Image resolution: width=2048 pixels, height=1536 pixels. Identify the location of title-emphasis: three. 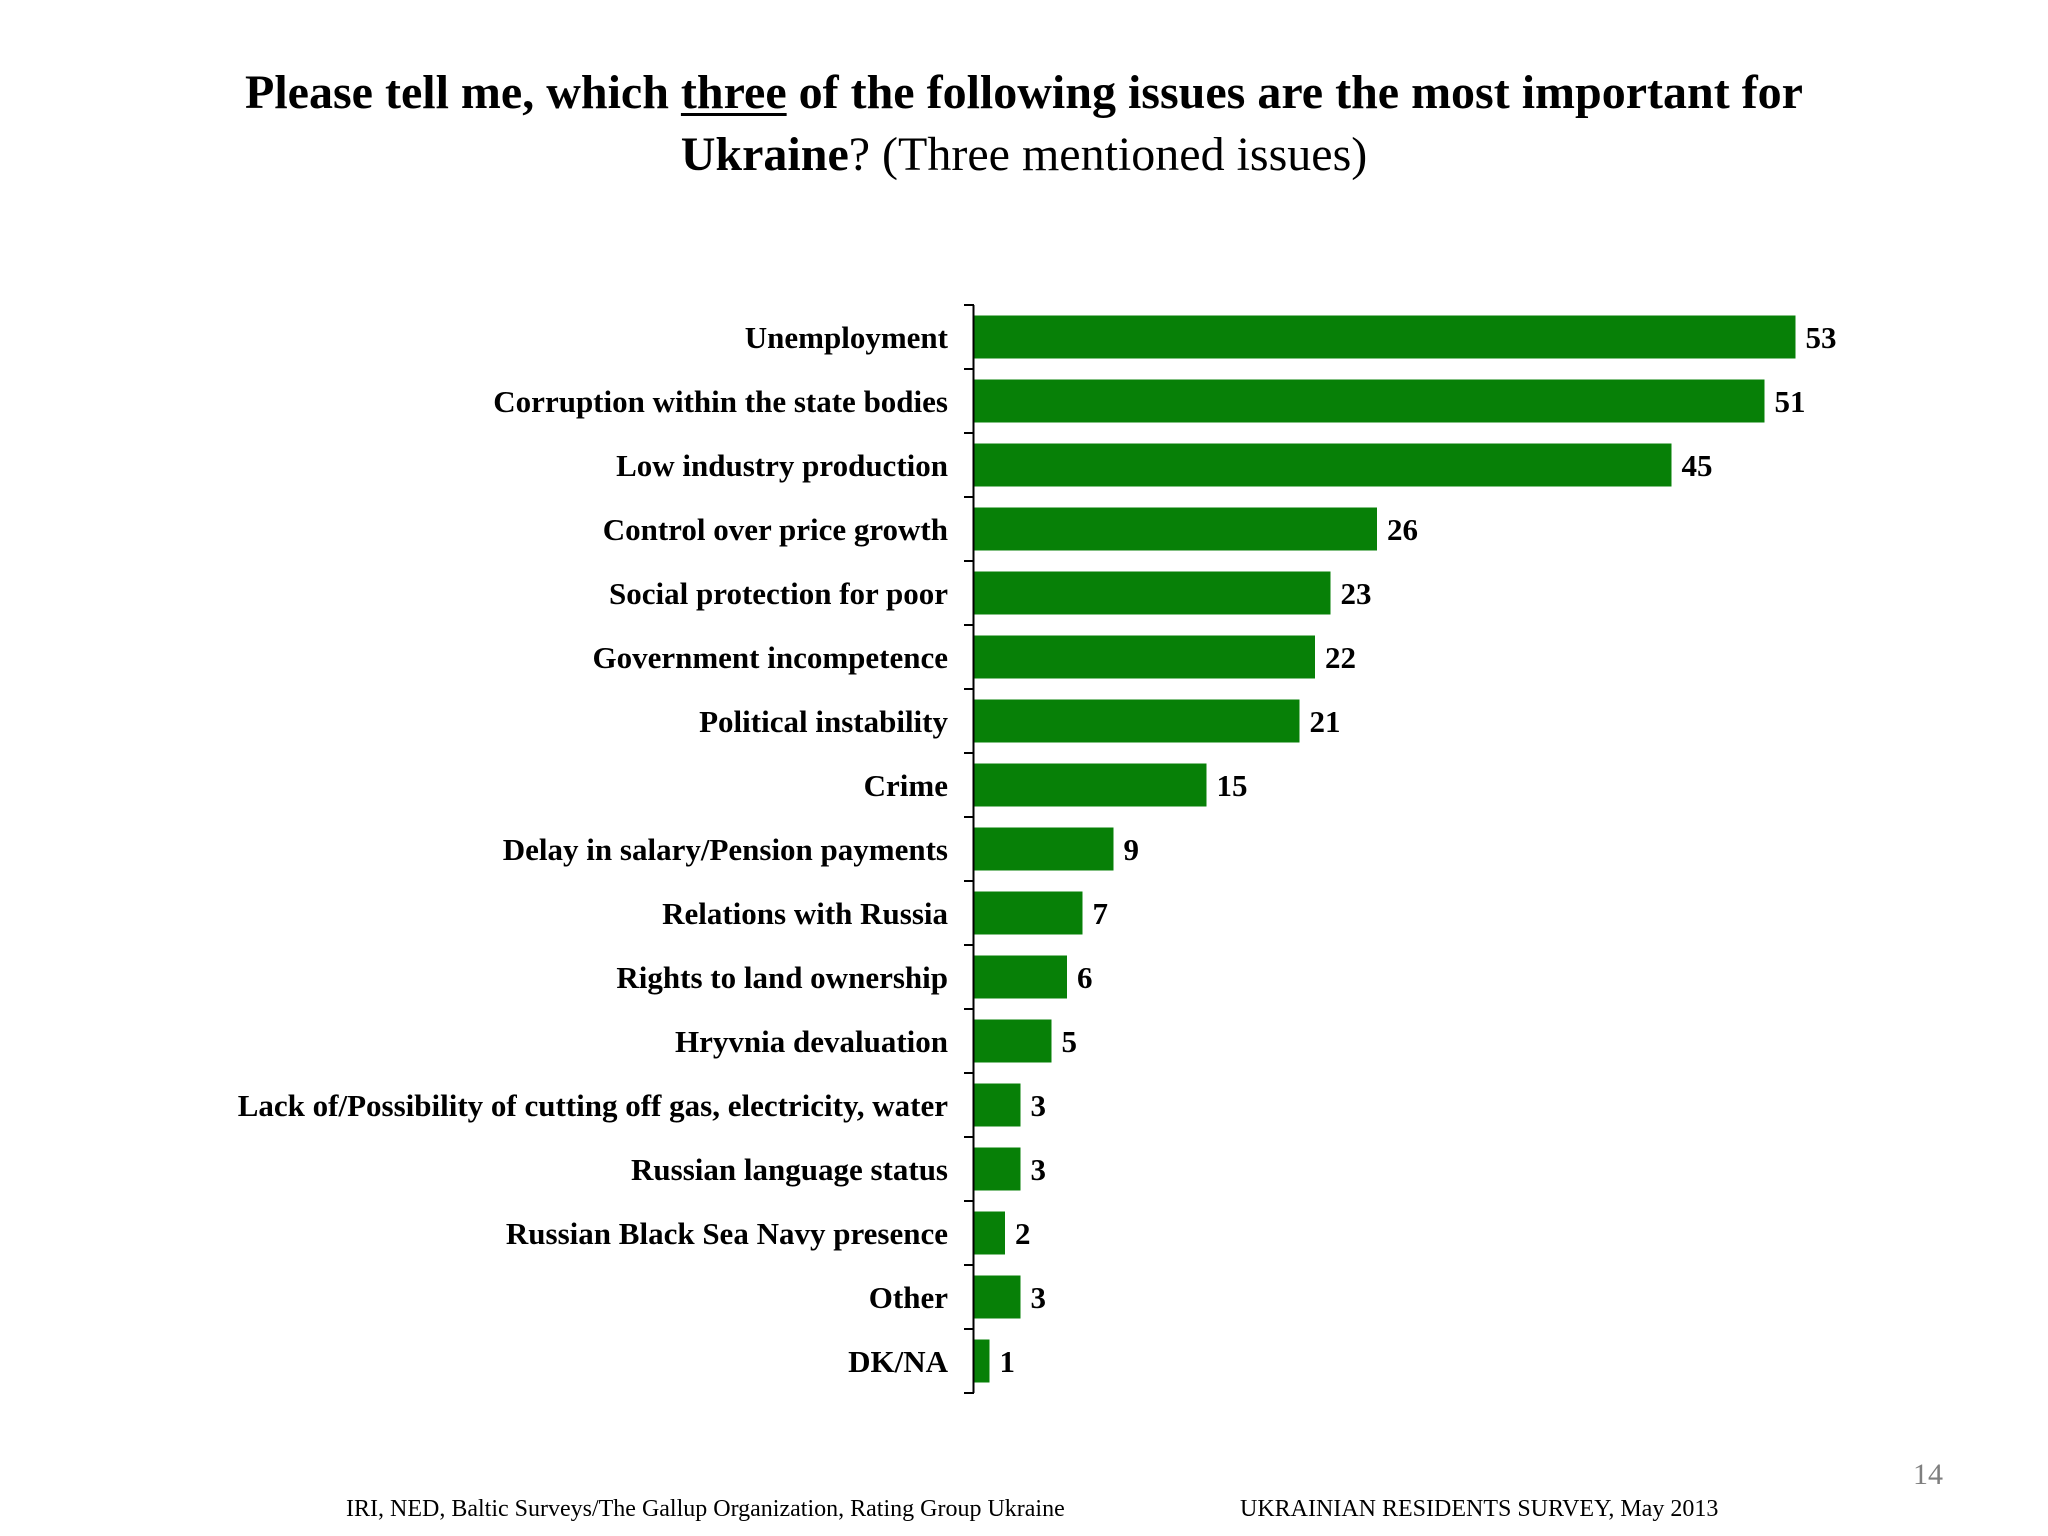
(733, 92).